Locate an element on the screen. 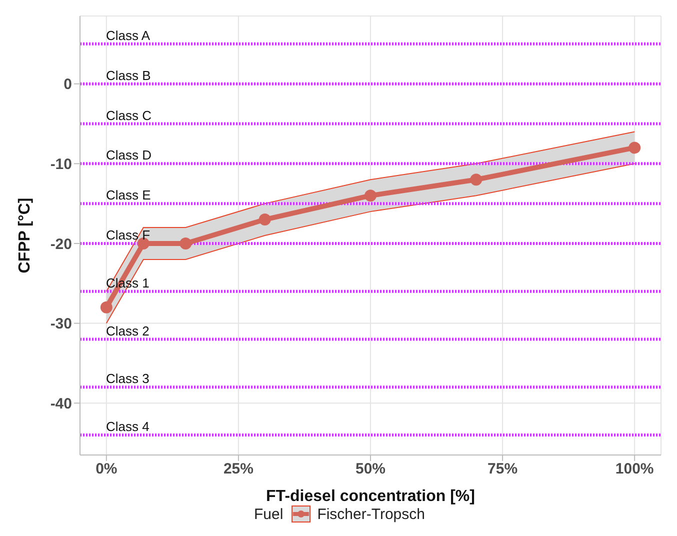 This screenshot has width=677, height=536. x-tick-label: 0% is located at coordinates (107, 469).